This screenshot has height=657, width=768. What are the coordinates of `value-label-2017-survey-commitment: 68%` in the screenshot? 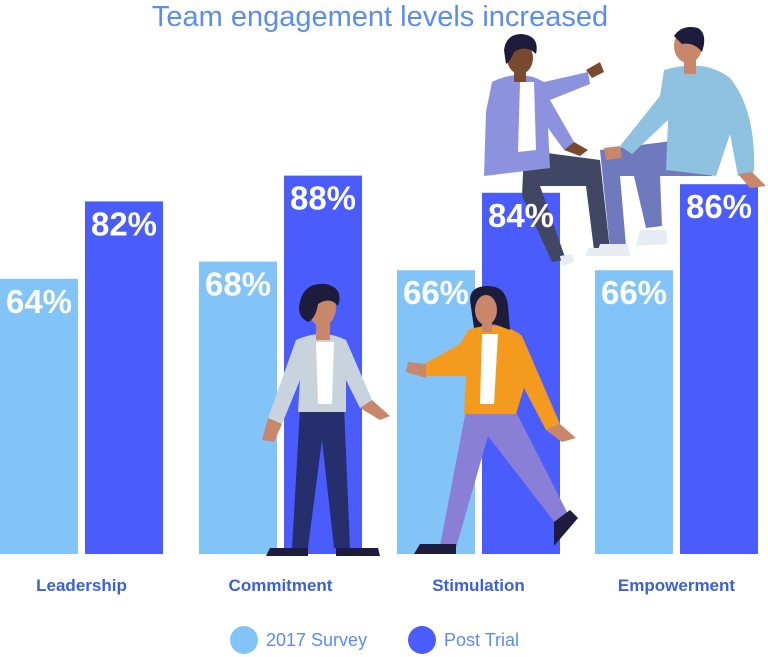 It's located at (238, 284).